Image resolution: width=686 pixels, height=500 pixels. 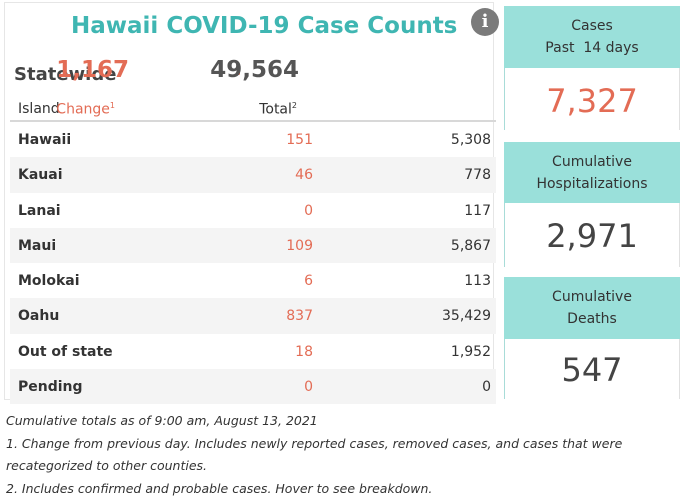 I want to click on total-value: 0, so click(x=486, y=387).